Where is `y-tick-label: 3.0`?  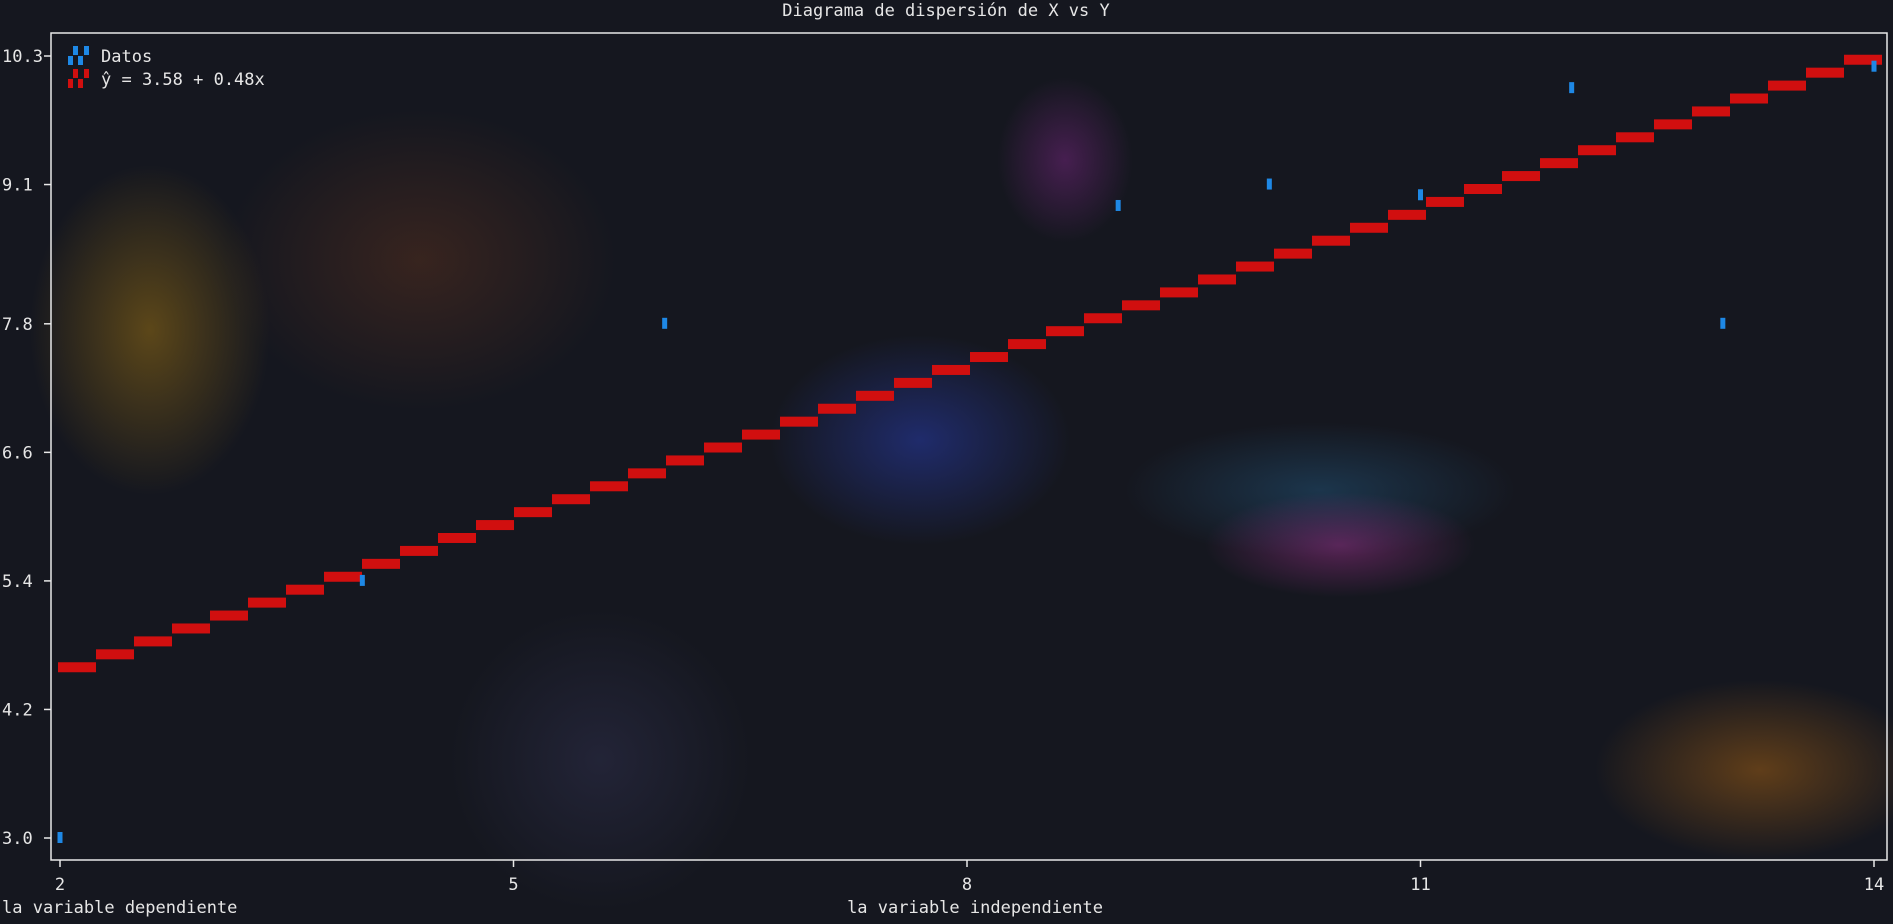 y-tick-label: 3.0 is located at coordinates (17, 839).